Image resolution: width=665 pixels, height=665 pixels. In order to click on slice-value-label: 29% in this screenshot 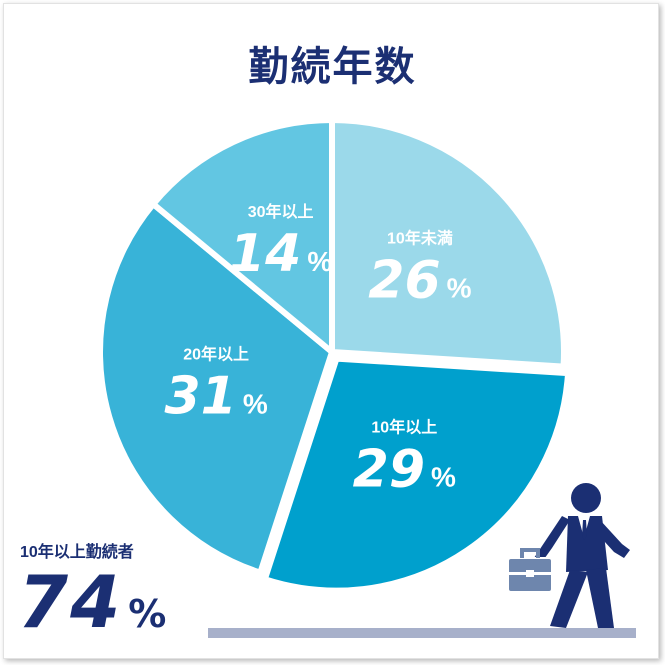, I will do `click(404, 469)`.